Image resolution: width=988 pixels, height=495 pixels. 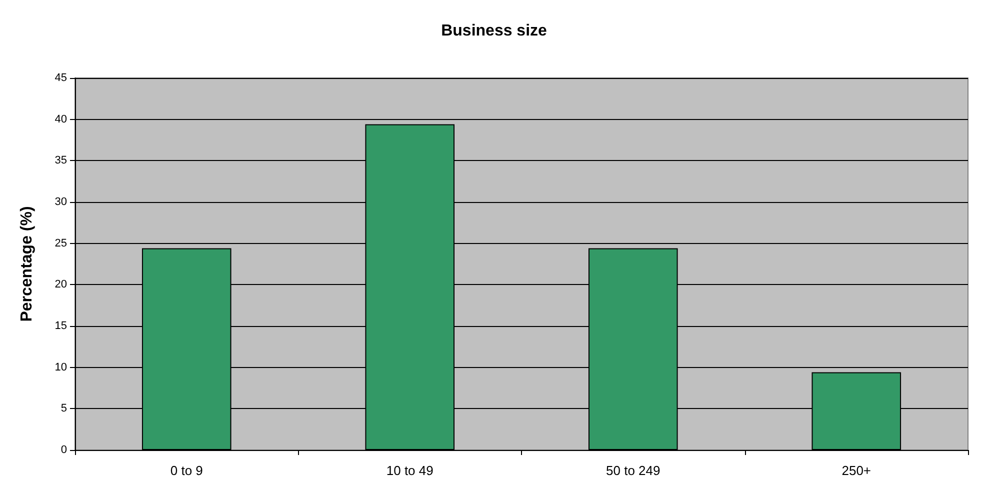 What do you see at coordinates (60, 78) in the screenshot?
I see `y-tick-label: 45` at bounding box center [60, 78].